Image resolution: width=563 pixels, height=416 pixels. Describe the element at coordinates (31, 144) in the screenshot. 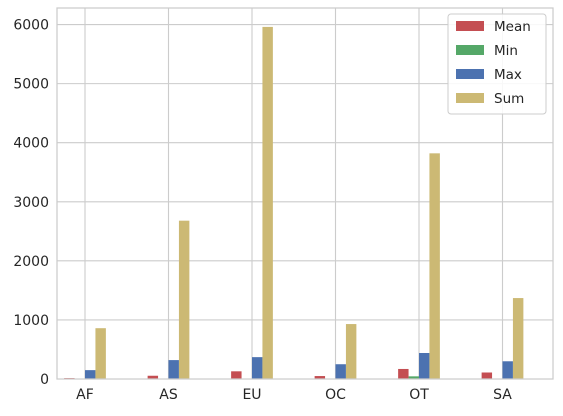

I see `y-tick-label: 4000` at that location.